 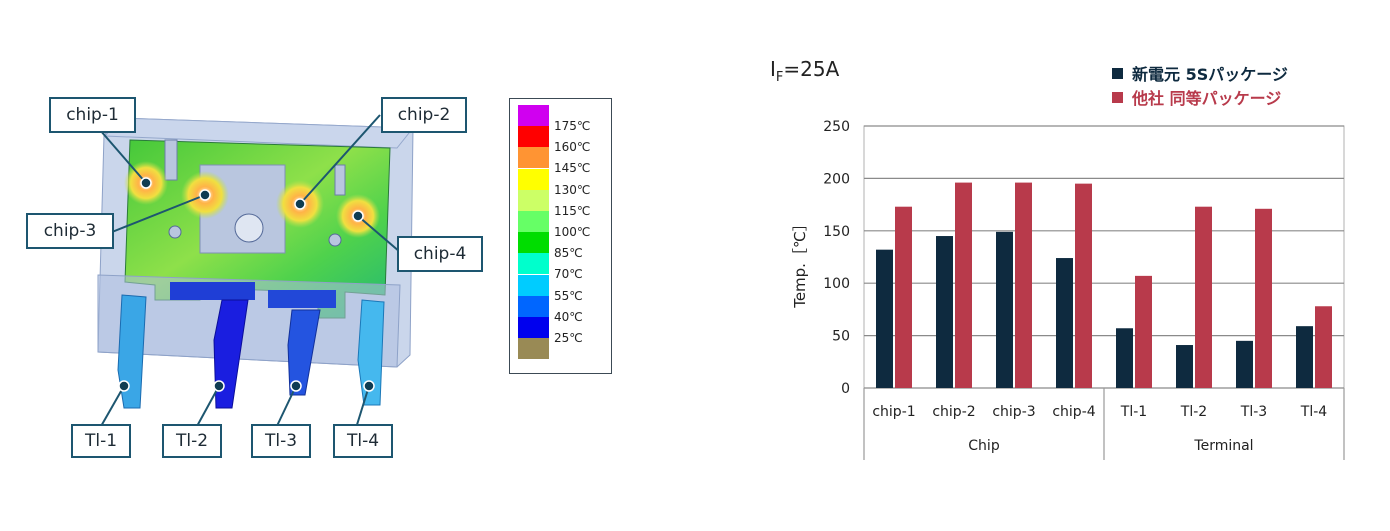 What do you see at coordinates (281, 441) in the screenshot?
I see `callout-tl-3: Tl-3` at bounding box center [281, 441].